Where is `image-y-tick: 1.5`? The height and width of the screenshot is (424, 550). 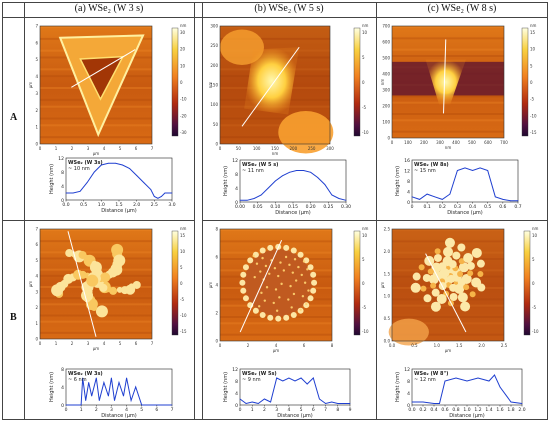
image-y-tick: 1.5 is located at coordinates (387, 273).